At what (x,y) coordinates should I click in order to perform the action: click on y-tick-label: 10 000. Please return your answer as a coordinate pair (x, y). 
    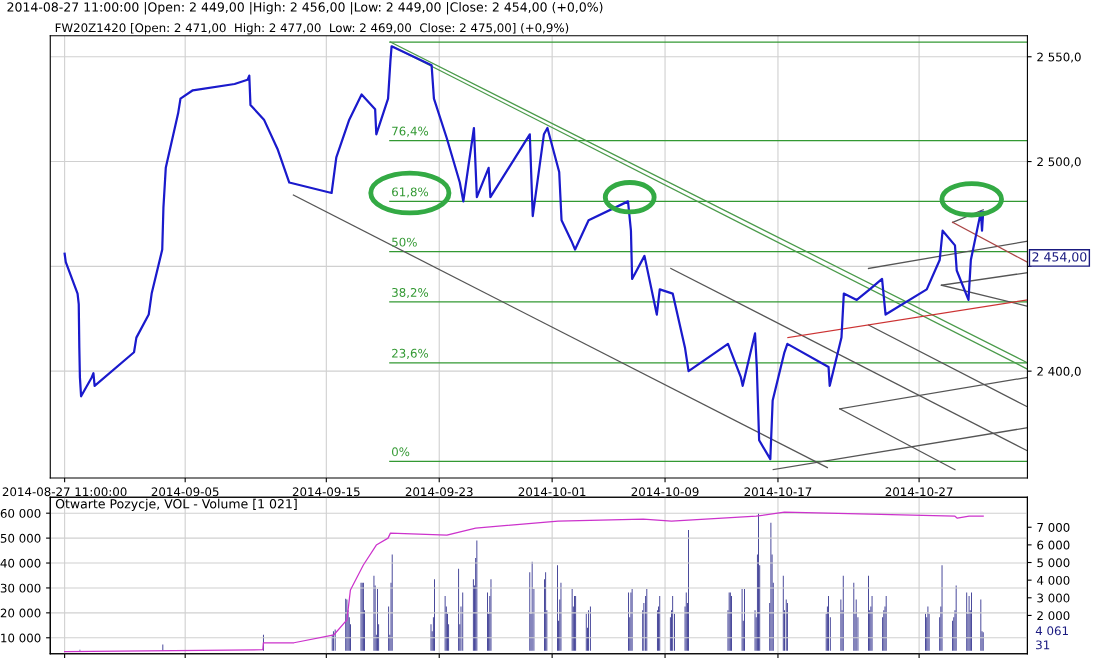
    Looking at the image, I should click on (21, 638).